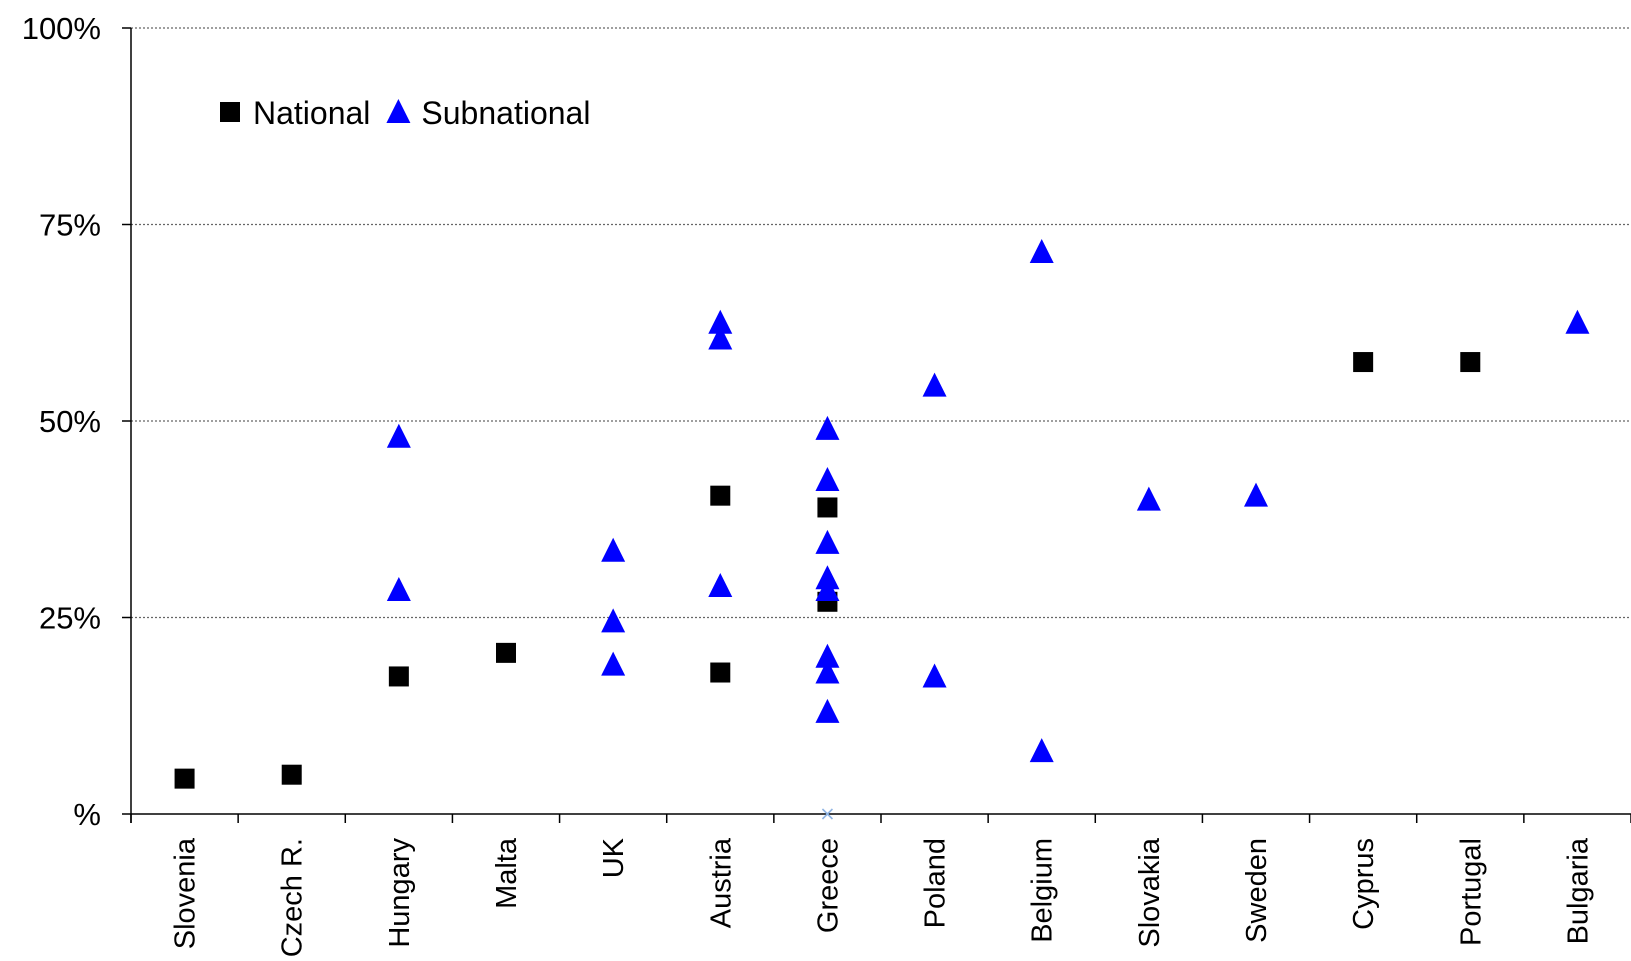 The height and width of the screenshot is (961, 1631). I want to click on x-category-label: Belgium, so click(1043, 890).